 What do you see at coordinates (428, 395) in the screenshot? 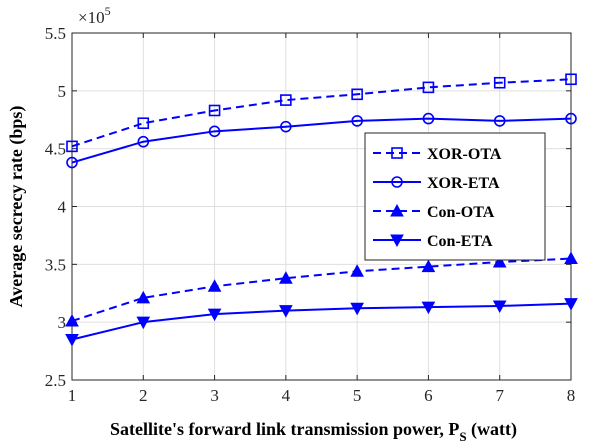
I see `x-tick-label: 6` at bounding box center [428, 395].